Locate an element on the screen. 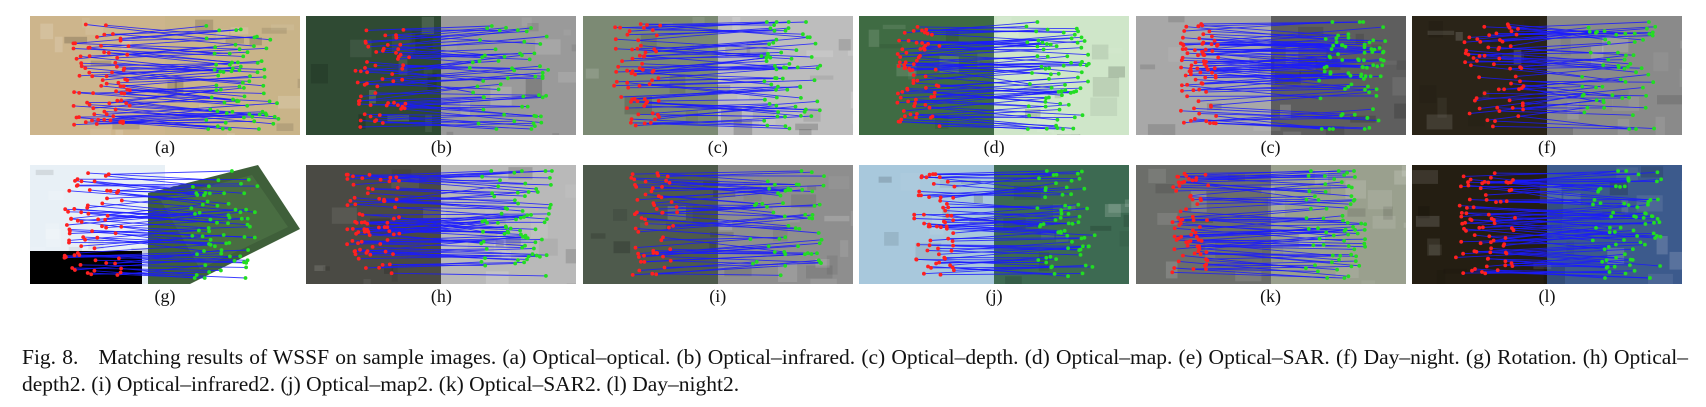 This screenshot has height=407, width=1706. subfigure-f: (f) is located at coordinates (1546, 87).